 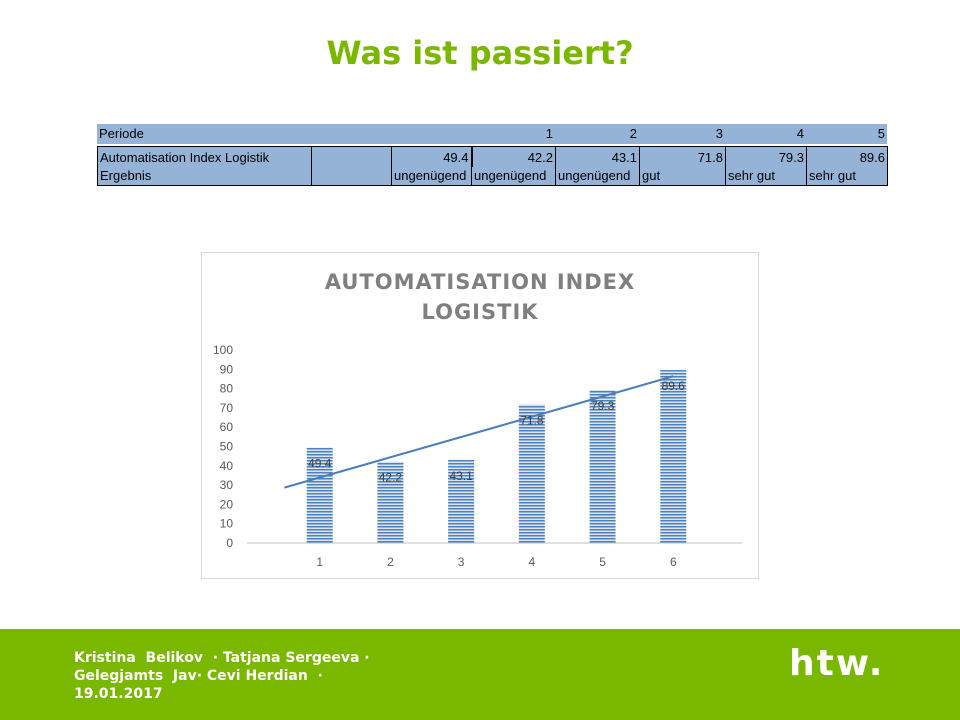 What do you see at coordinates (227, 389) in the screenshot?
I see `y-tick-label: 80` at bounding box center [227, 389].